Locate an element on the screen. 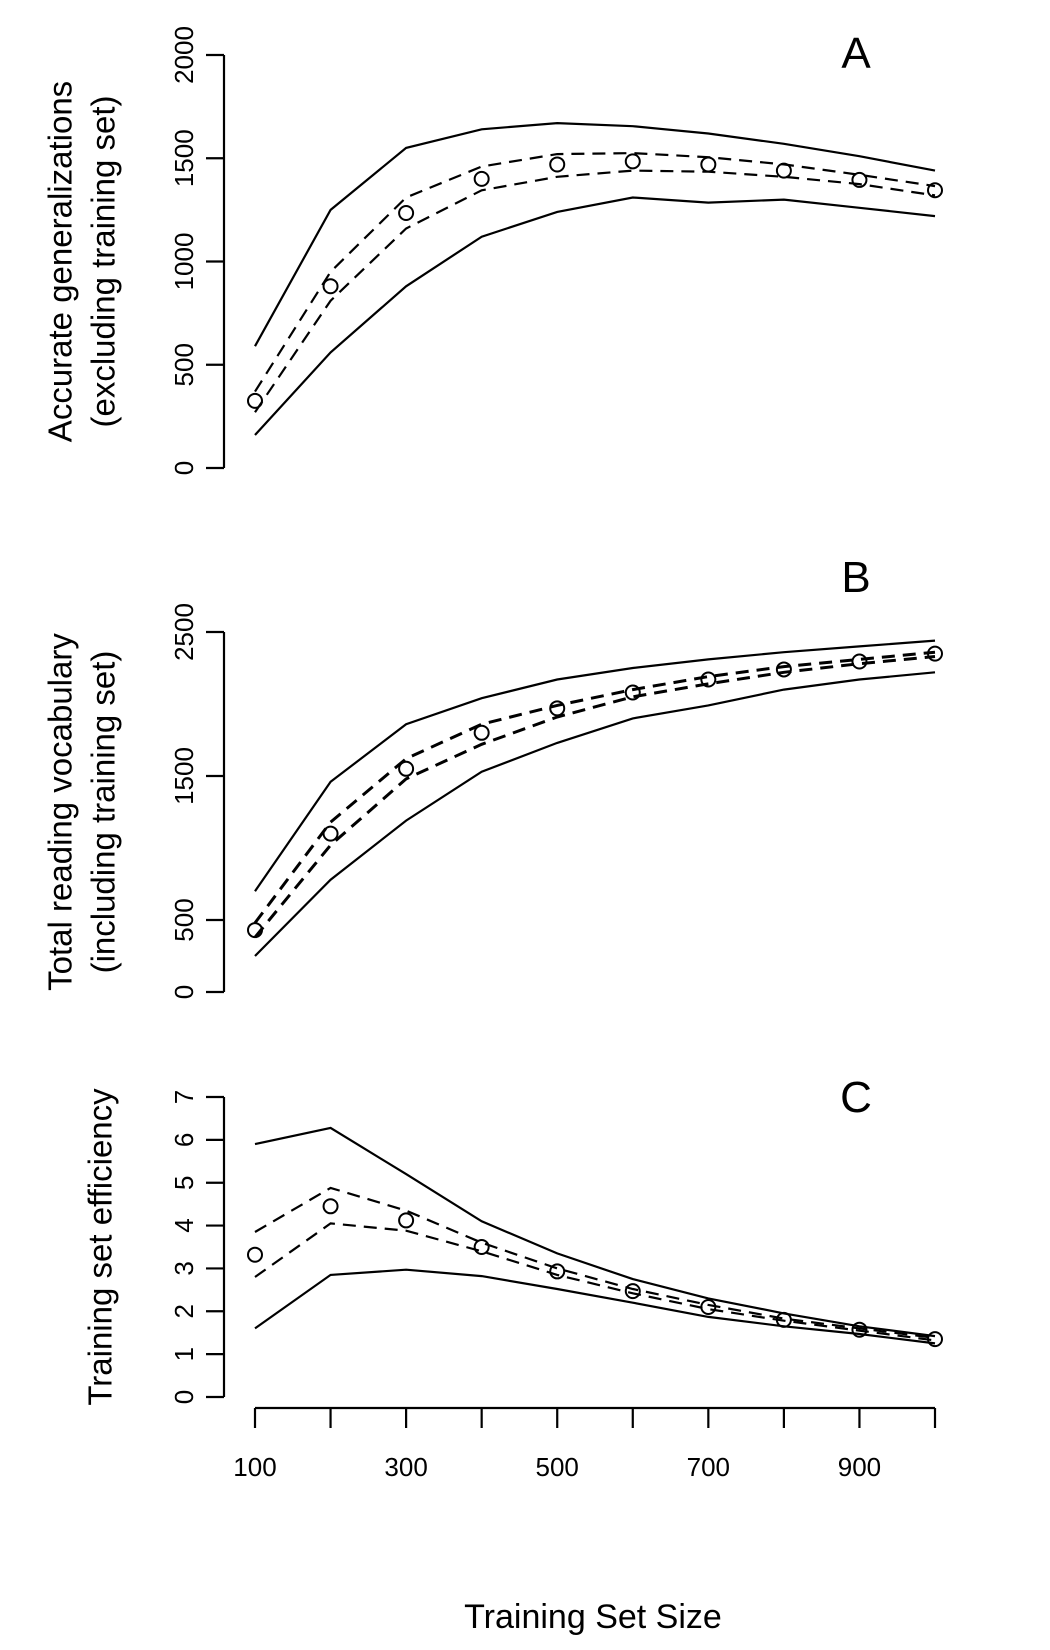 The height and width of the screenshot is (1650, 1050). y-axis-label-line2: (excluding training set) is located at coordinates (103, 262).